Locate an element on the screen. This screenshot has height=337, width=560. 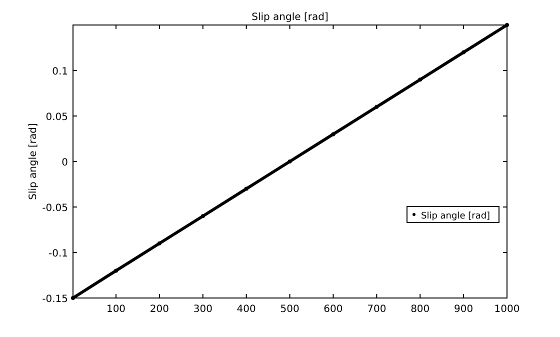
x-tick-label: 800 is located at coordinates (420, 309).